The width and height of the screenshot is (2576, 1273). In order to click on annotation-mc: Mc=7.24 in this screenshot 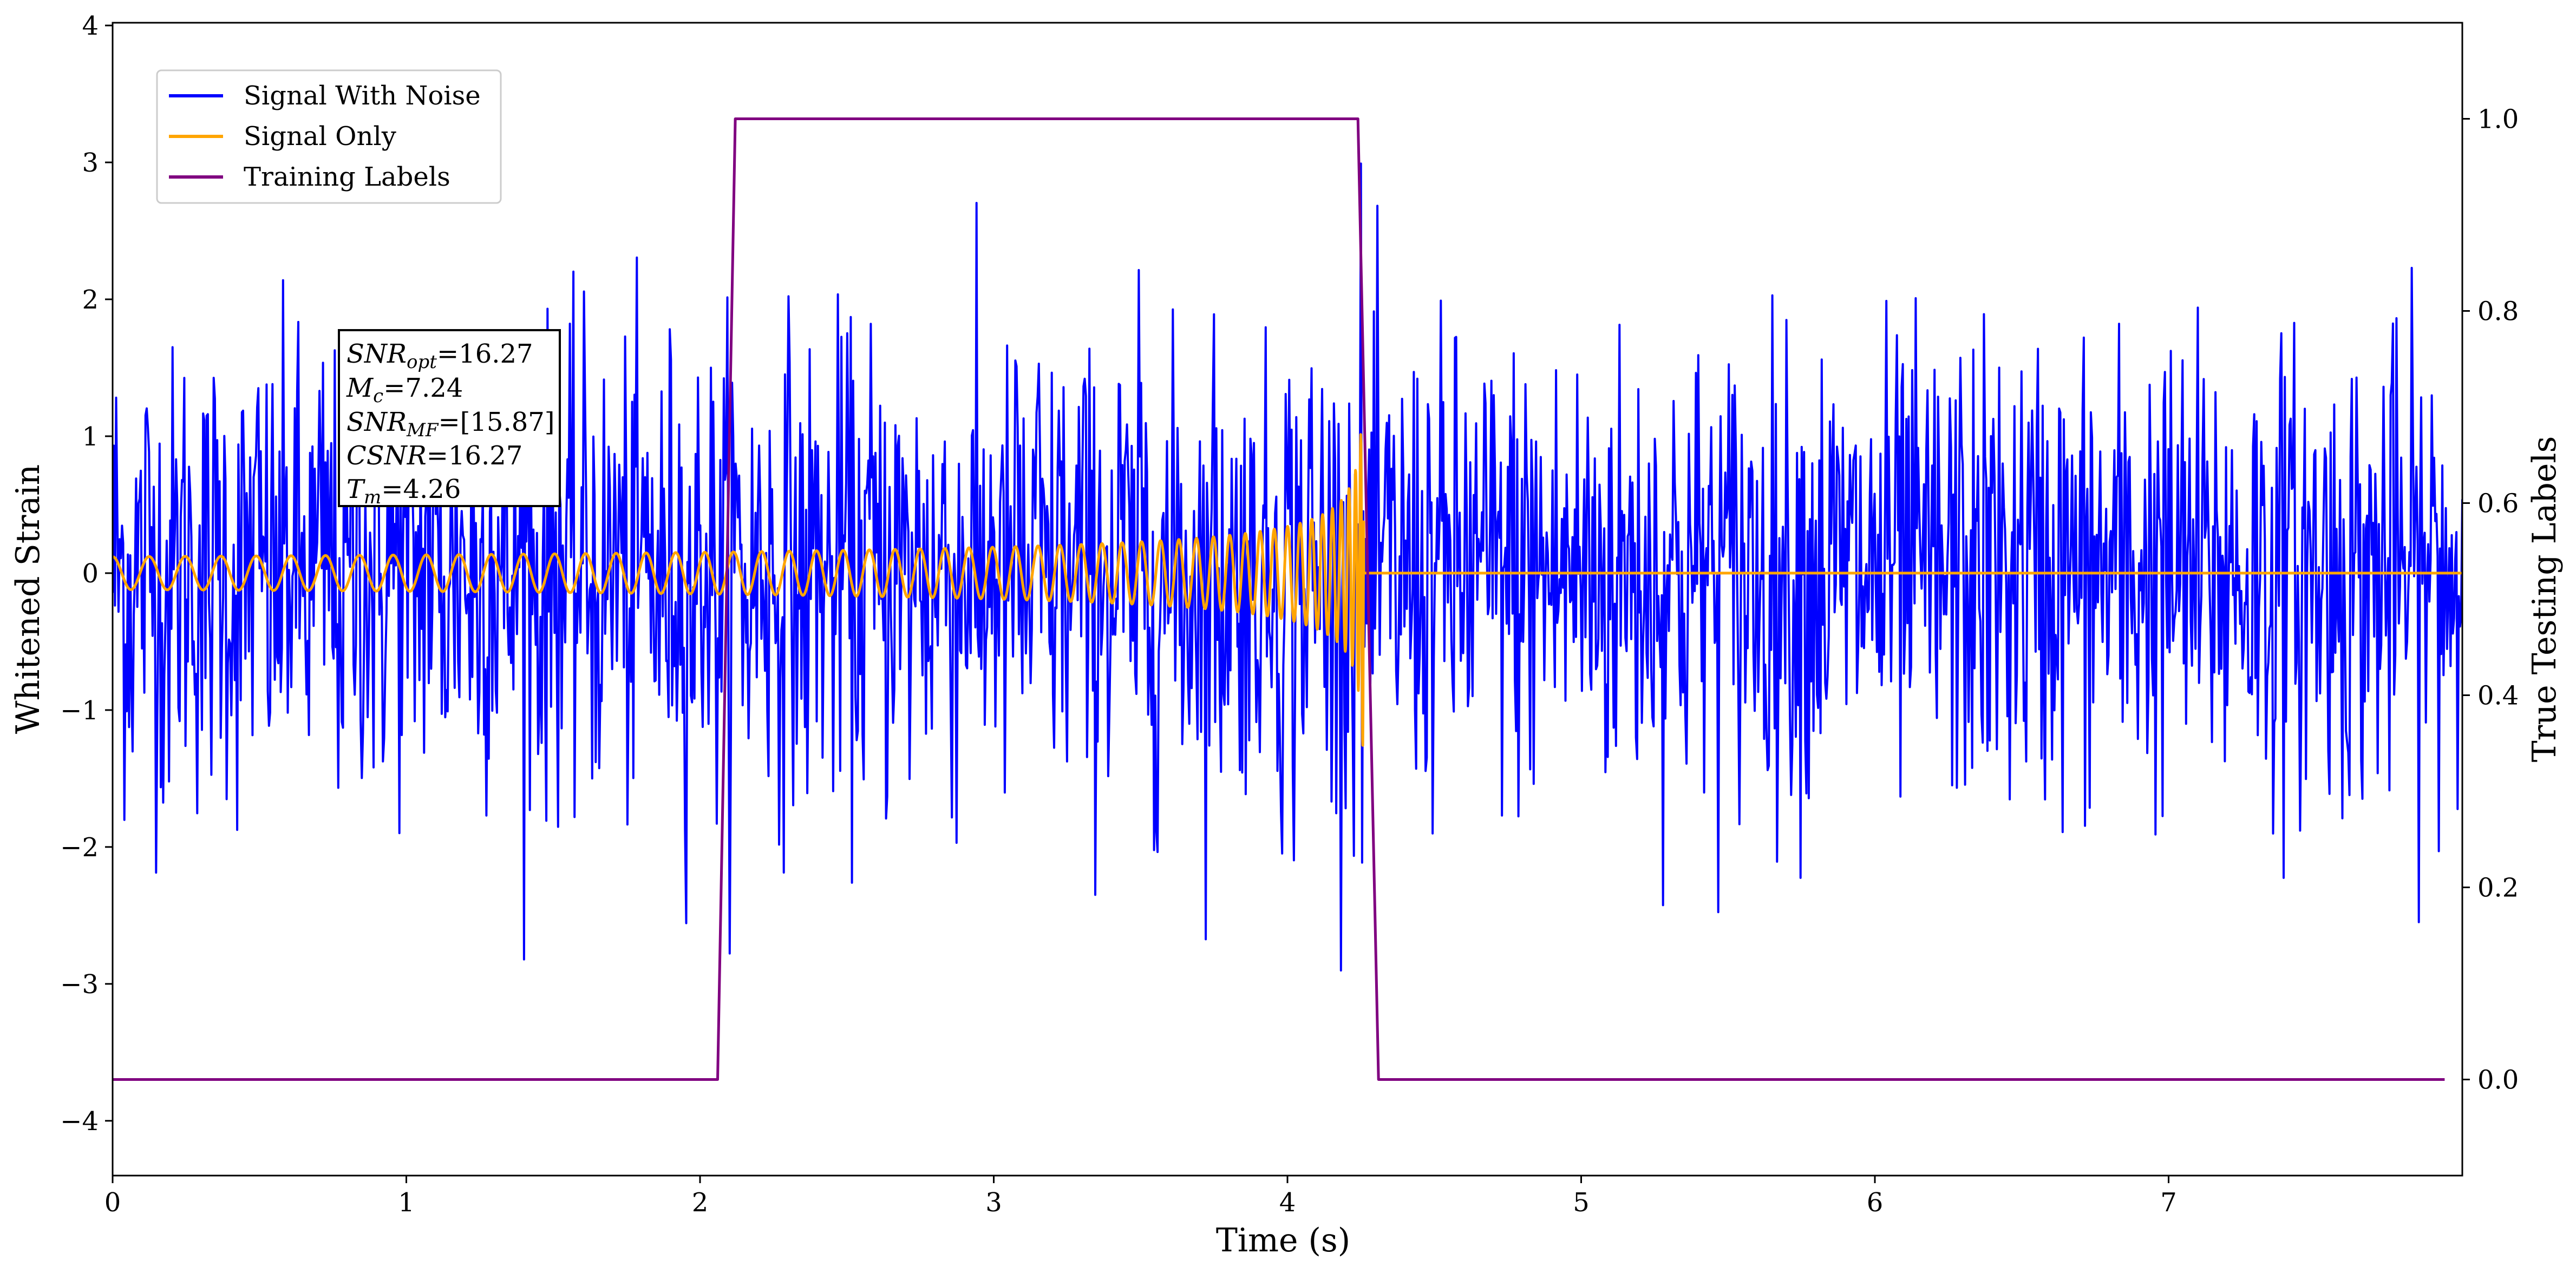, I will do `click(405, 390)`.